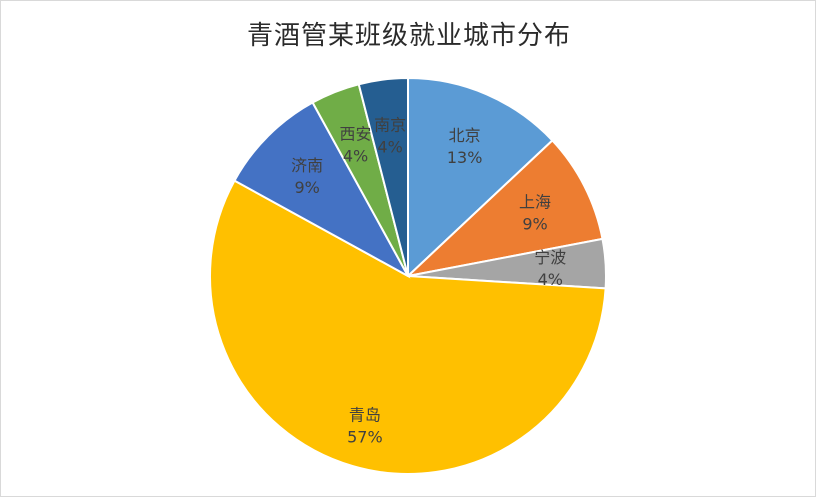 This screenshot has width=816, height=498. I want to click on slice-value-label-4: 9%, so click(306, 187).